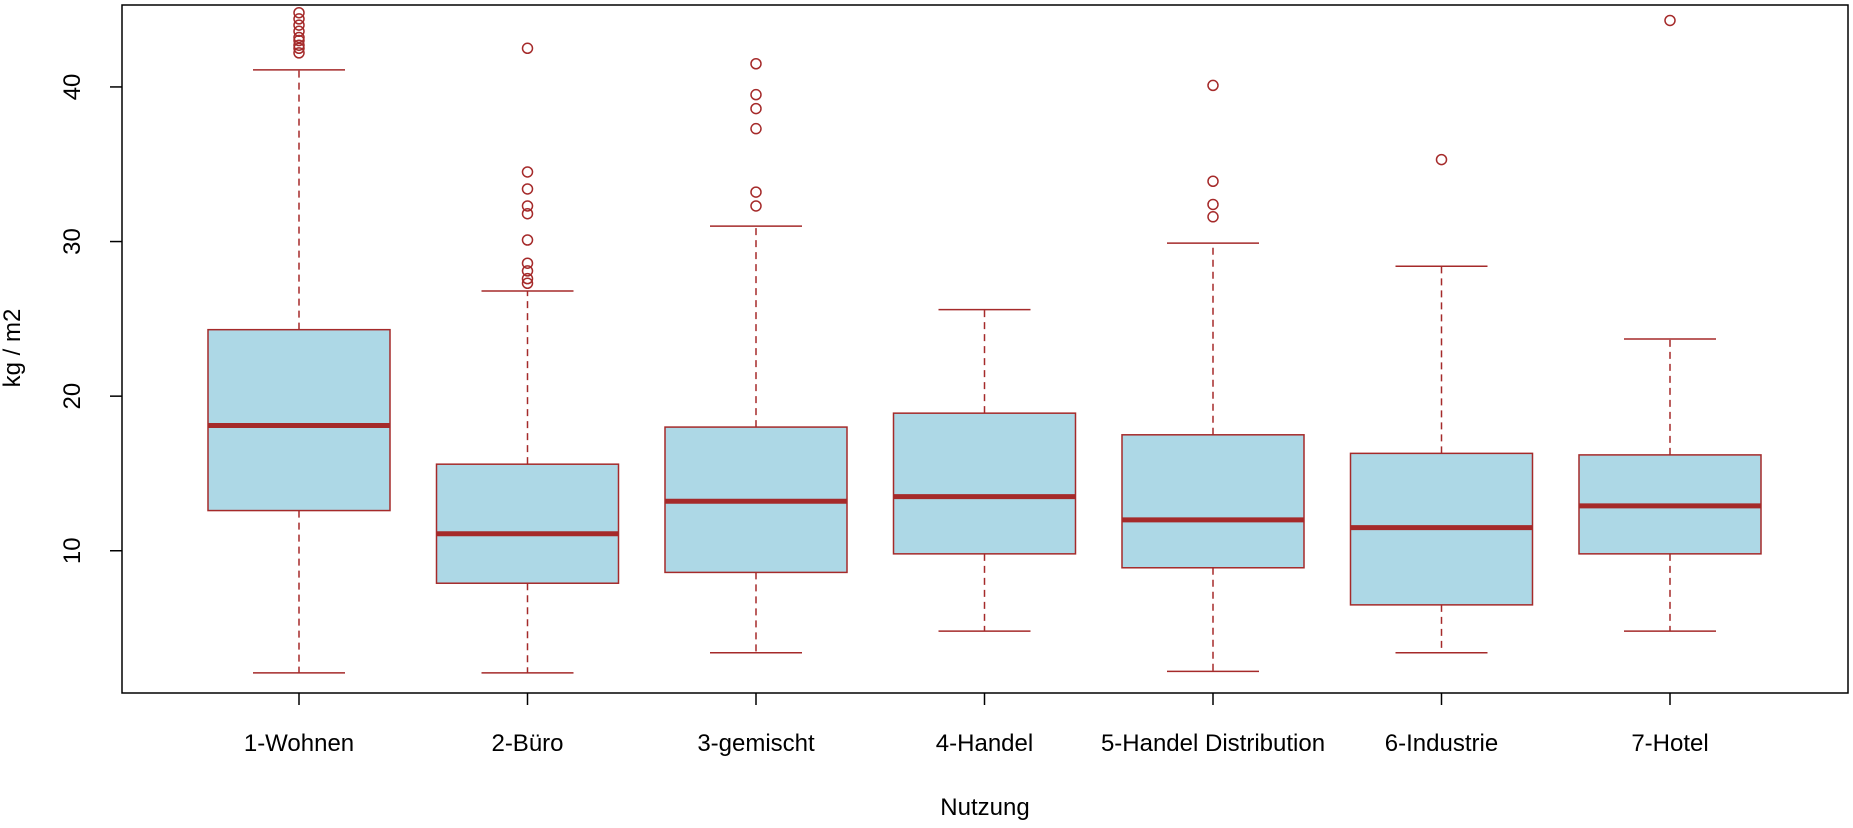  I want to click on x-tick-label: 1-Wohnen, so click(299, 743).